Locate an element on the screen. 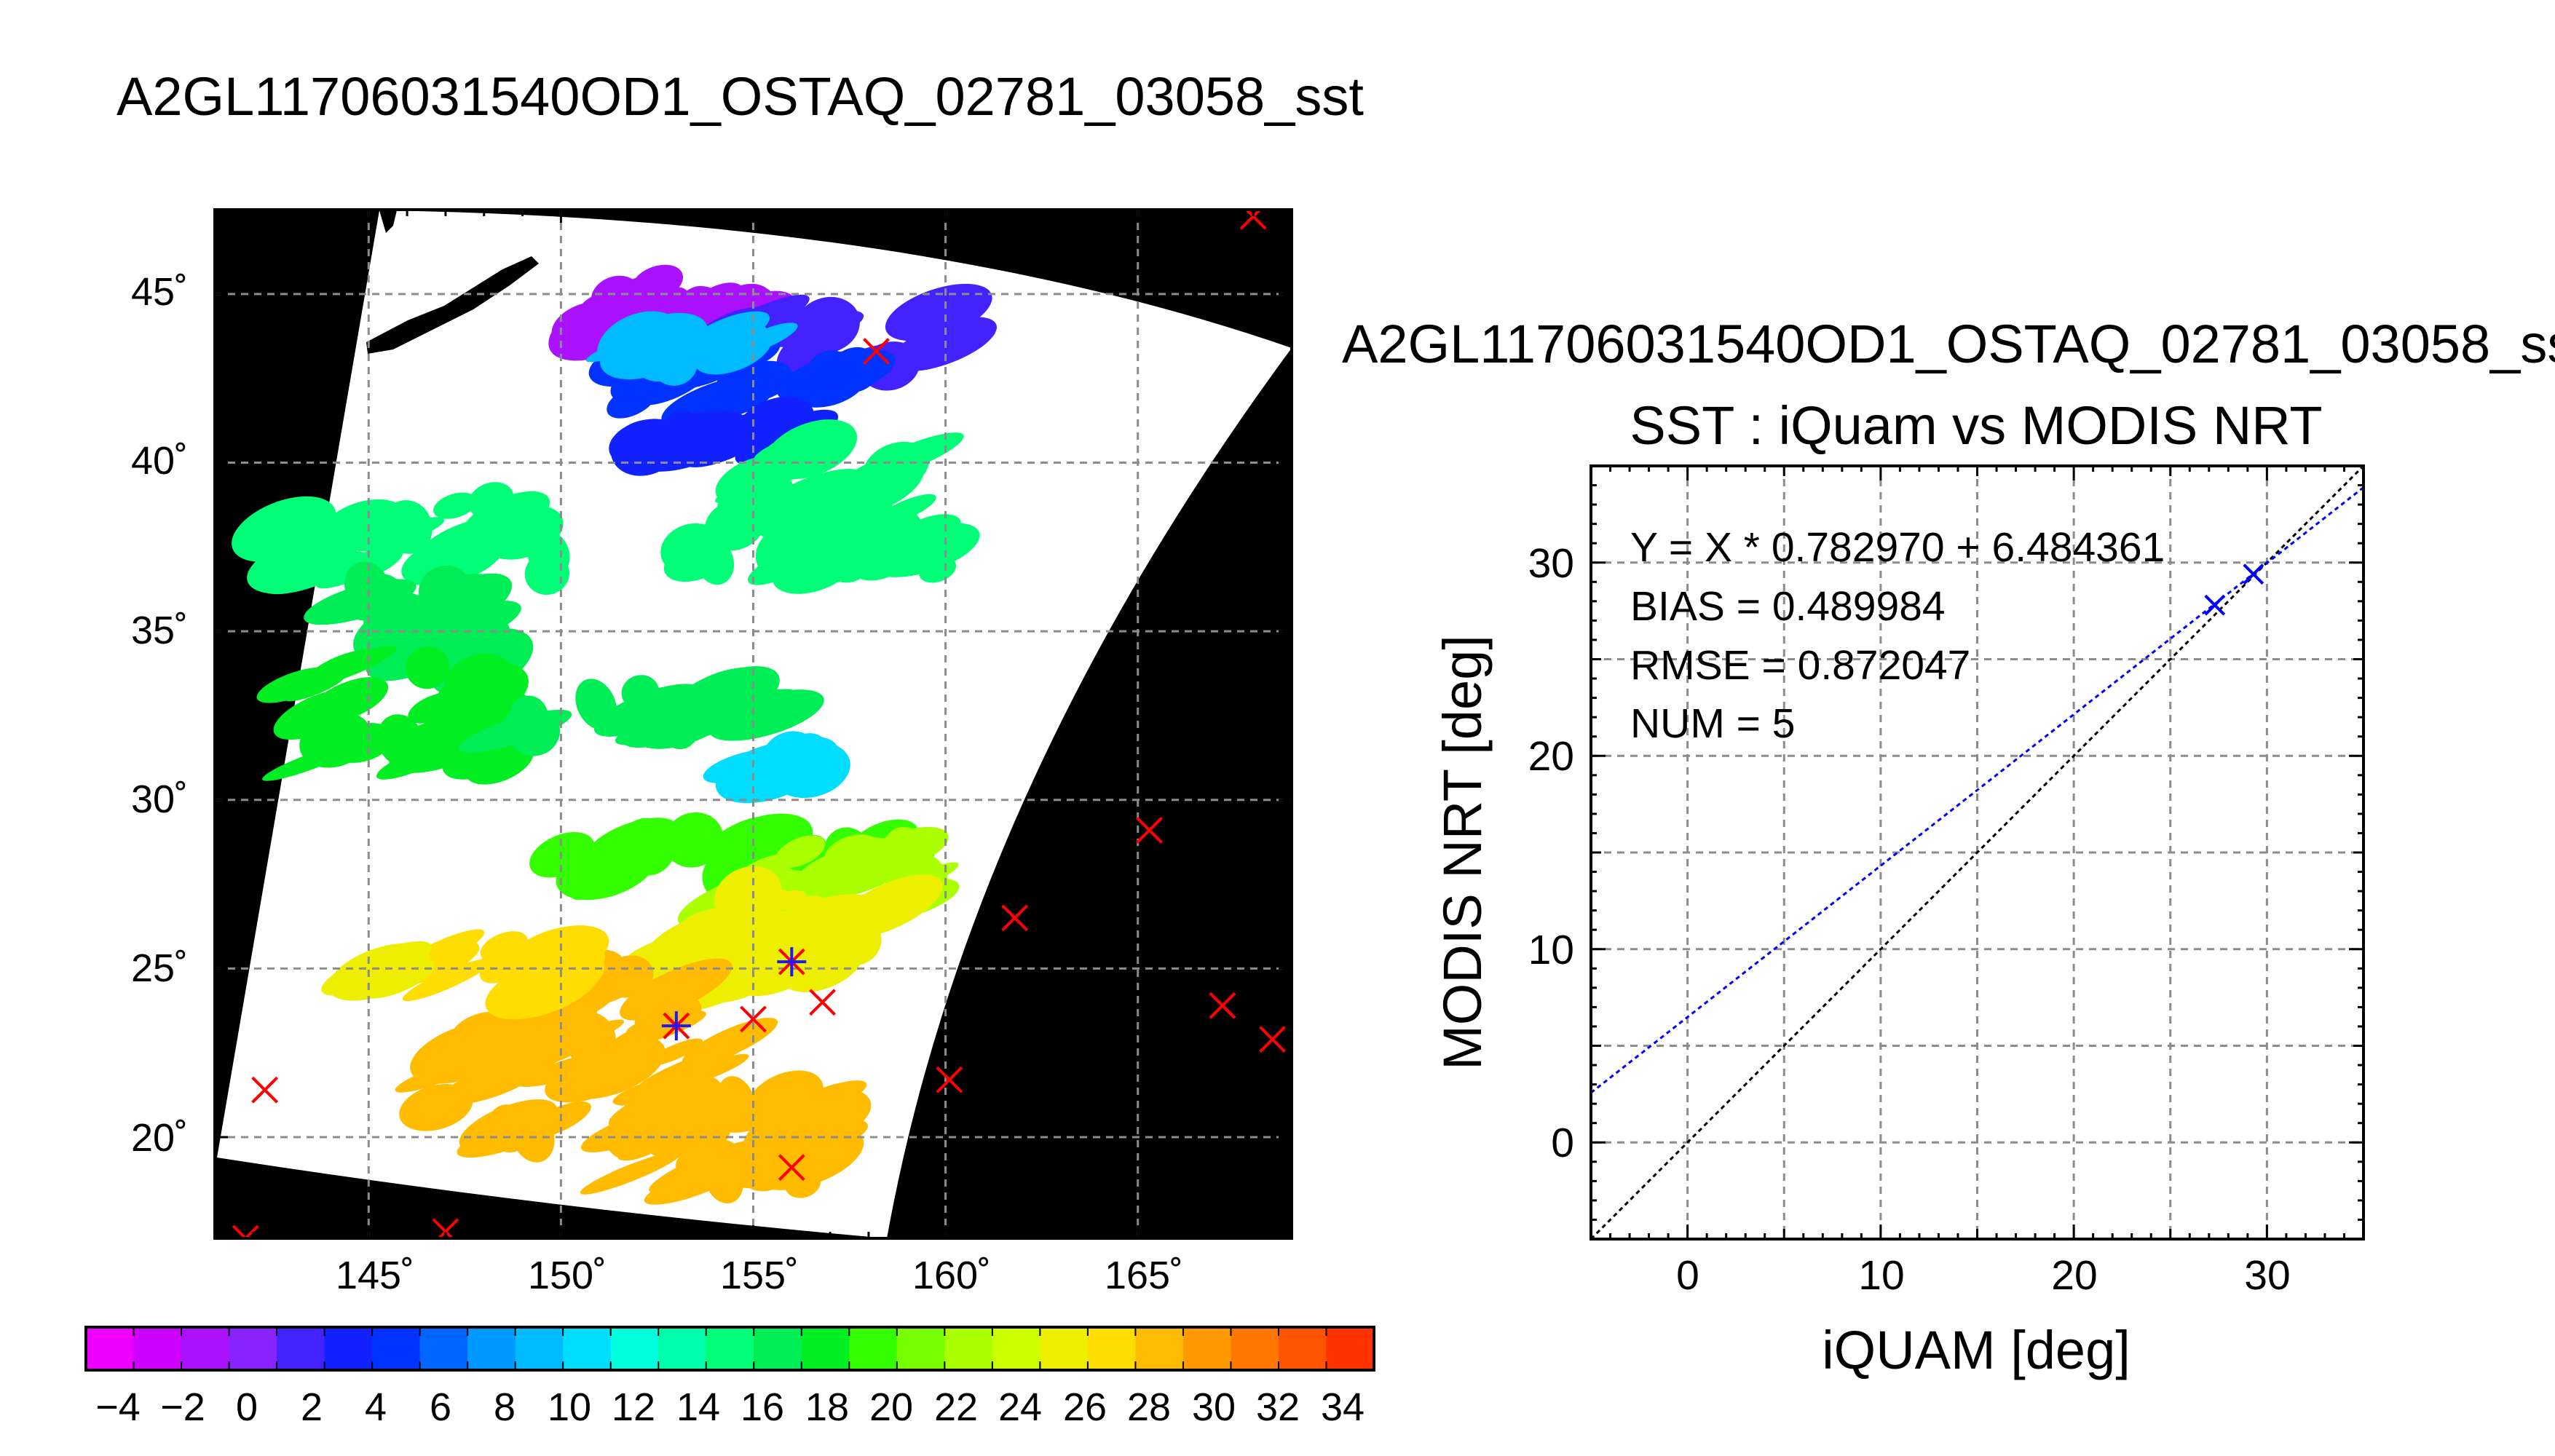 This screenshot has width=2555, height=1456. latitude-labels: 45˚ 40˚ 35˚ 30˚ 25˚ 20˚ is located at coordinates (159, 715).